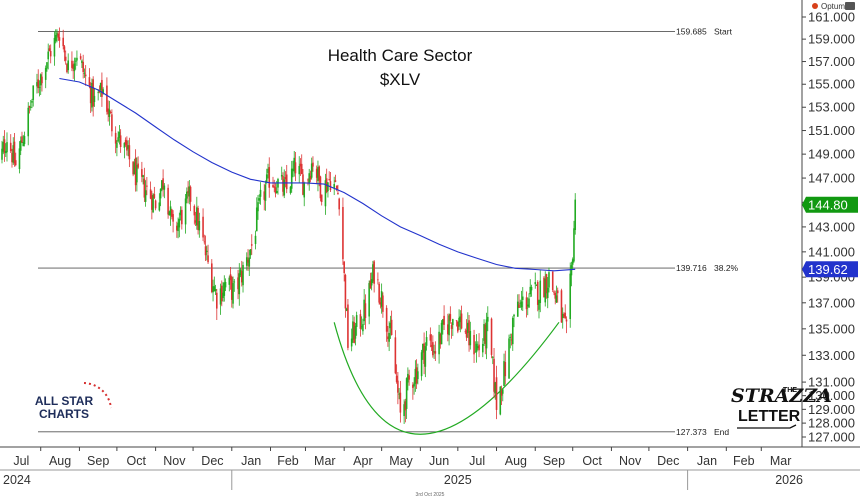 The image size is (860, 502). I want to click on x-month-label: Dec, so click(668, 461).